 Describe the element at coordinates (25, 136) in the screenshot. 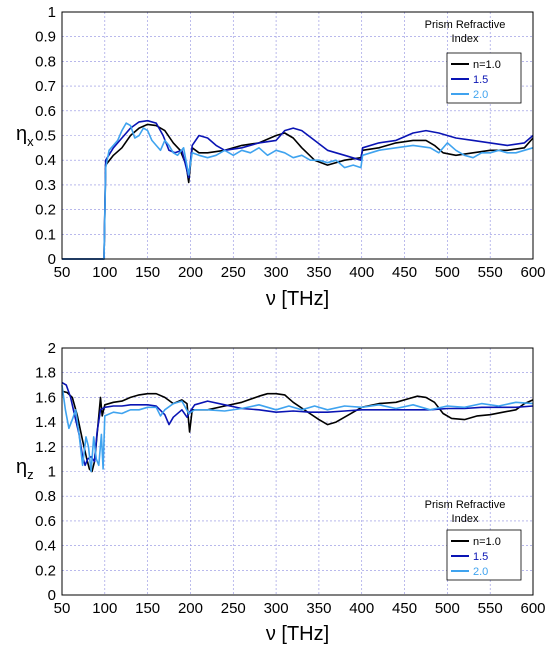

I see `y-axis-label: ηx` at that location.